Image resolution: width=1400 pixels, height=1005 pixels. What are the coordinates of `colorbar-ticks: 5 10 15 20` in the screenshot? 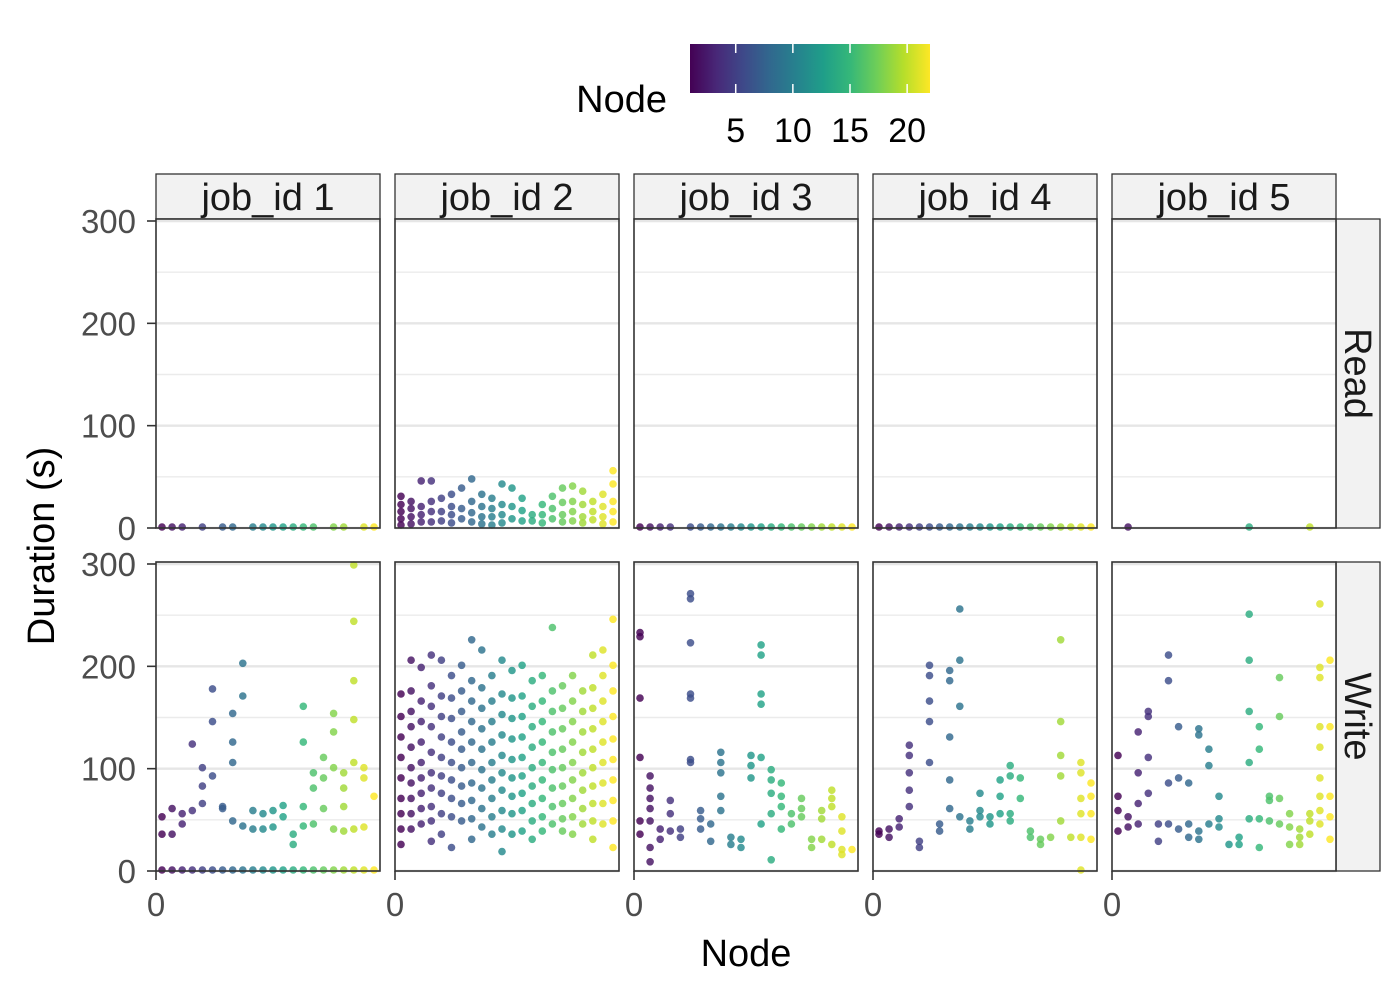 It's located at (826, 97).